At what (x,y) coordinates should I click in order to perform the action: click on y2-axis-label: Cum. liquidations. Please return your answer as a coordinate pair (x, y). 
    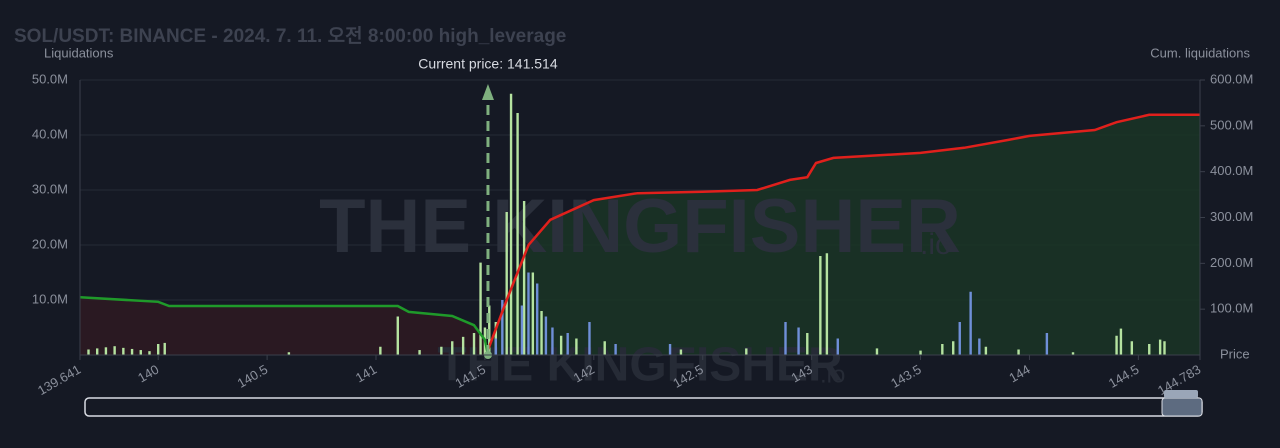
    Looking at the image, I should click on (1200, 52).